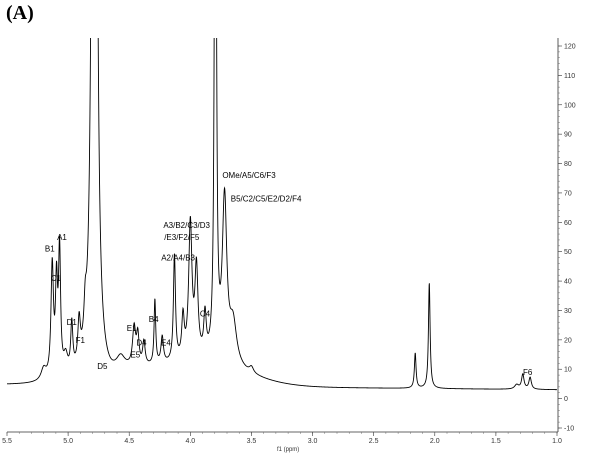 The width and height of the screenshot is (600, 454). Describe the element at coordinates (568, 370) in the screenshot. I see `y-tick-label: 10` at that location.